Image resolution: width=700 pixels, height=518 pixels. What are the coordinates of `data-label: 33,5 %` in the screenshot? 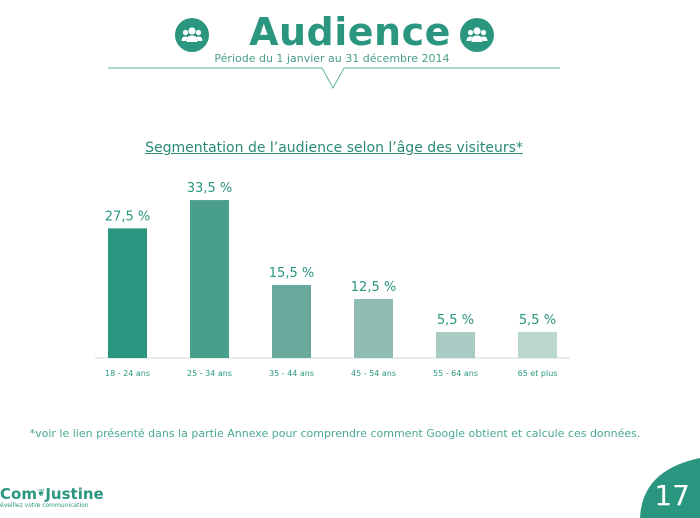 It's located at (209, 188).